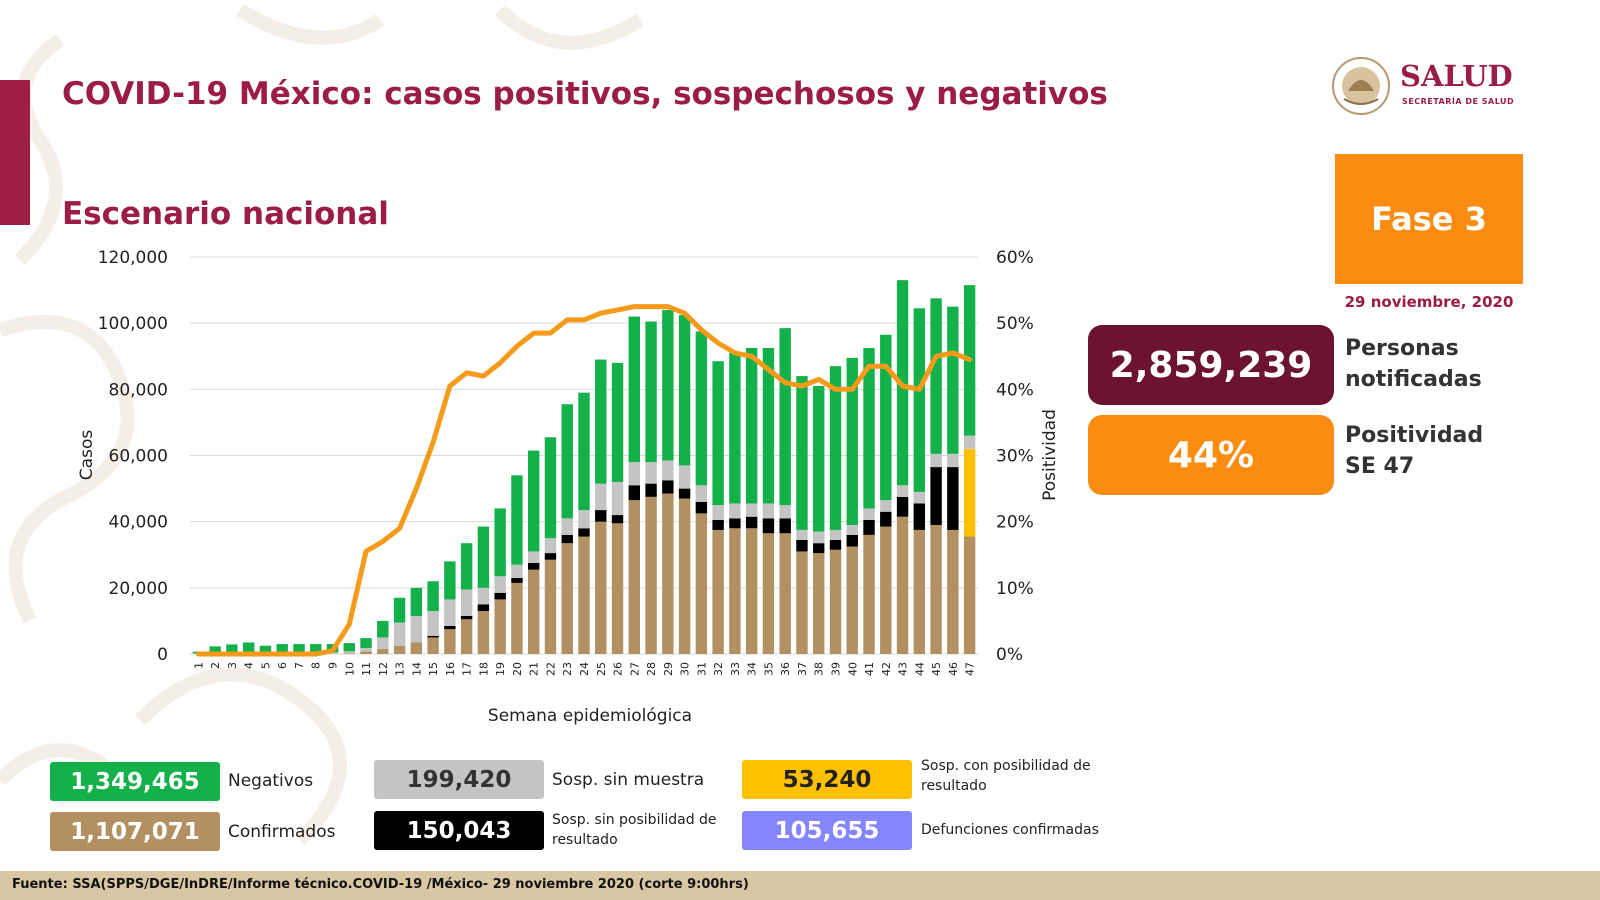  What do you see at coordinates (1429, 302) in the screenshot?
I see `report-date: 29 noviembre, 2020` at bounding box center [1429, 302].